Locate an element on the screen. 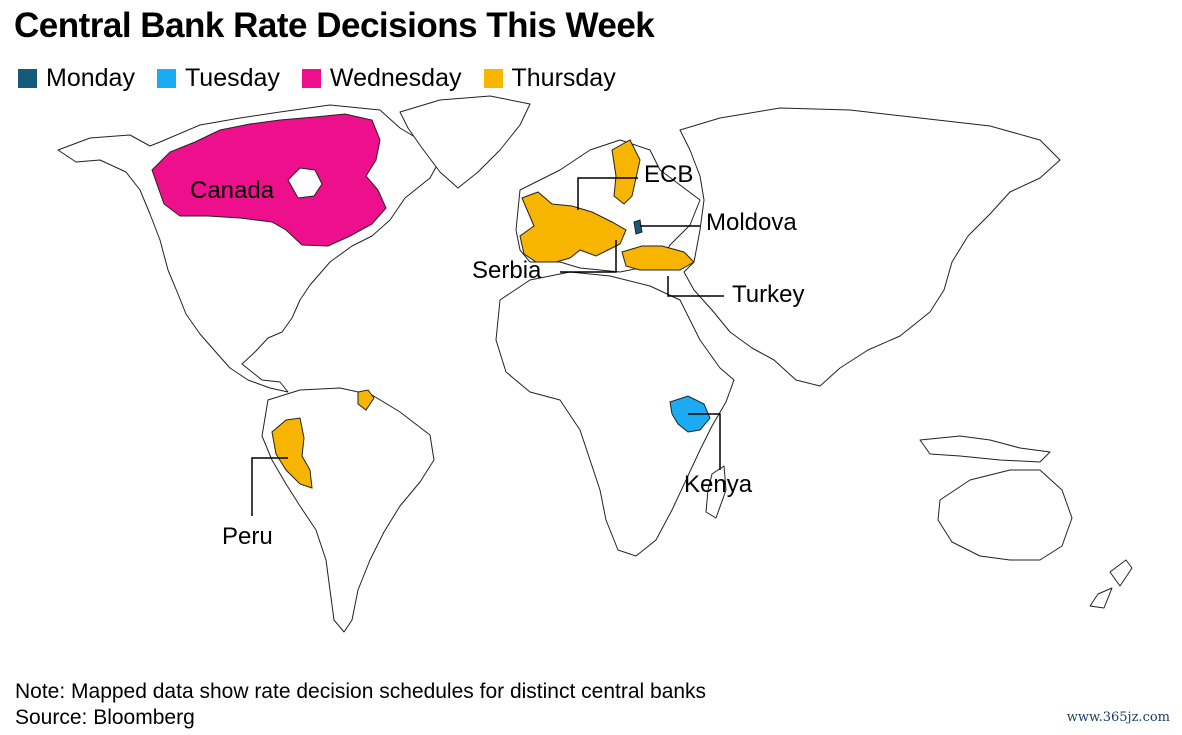 Image resolution: width=1182 pixels, height=735 pixels. legend-swatch-monday is located at coordinates (27, 78).